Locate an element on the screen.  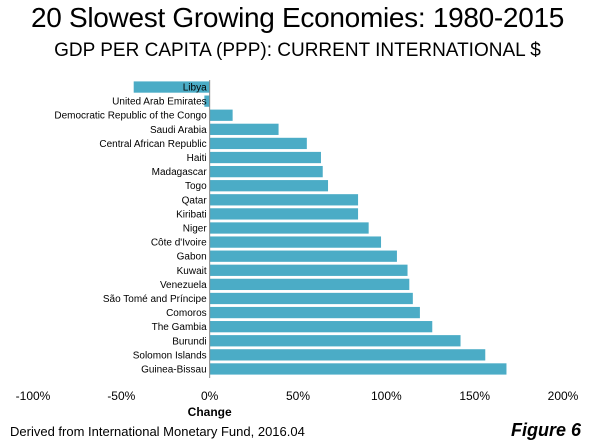
category-label: Comoros is located at coordinates (186, 313).